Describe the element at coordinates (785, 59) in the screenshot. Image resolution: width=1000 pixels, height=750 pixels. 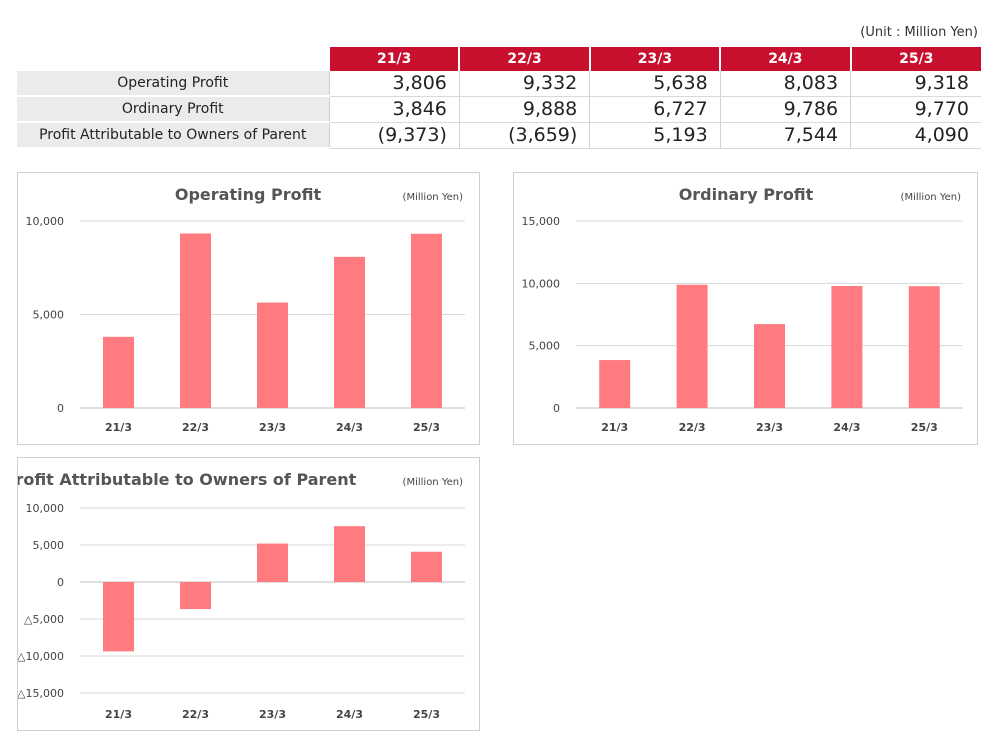
I see `year-header: 24/3` at that location.